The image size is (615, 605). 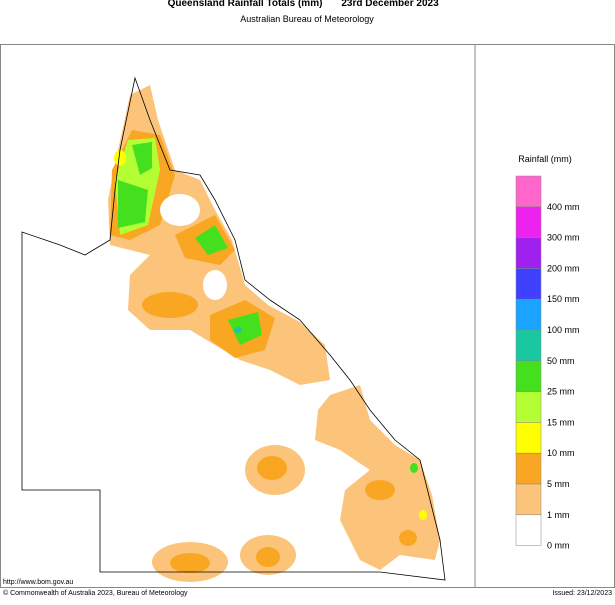 I want to click on legend-label: 15 mm, so click(x=561, y=422).